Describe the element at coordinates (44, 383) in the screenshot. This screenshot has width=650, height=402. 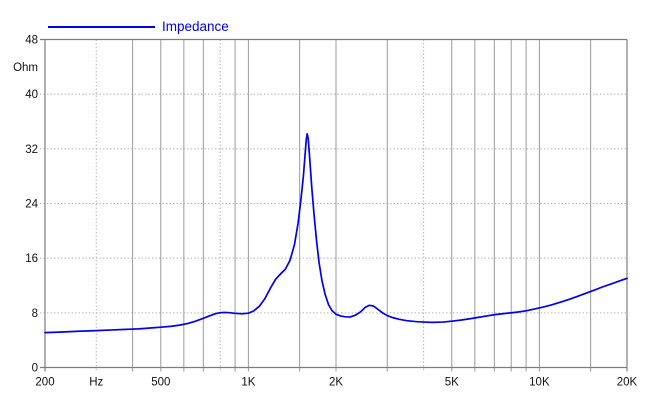
I see `x-tick-label: 200` at that location.